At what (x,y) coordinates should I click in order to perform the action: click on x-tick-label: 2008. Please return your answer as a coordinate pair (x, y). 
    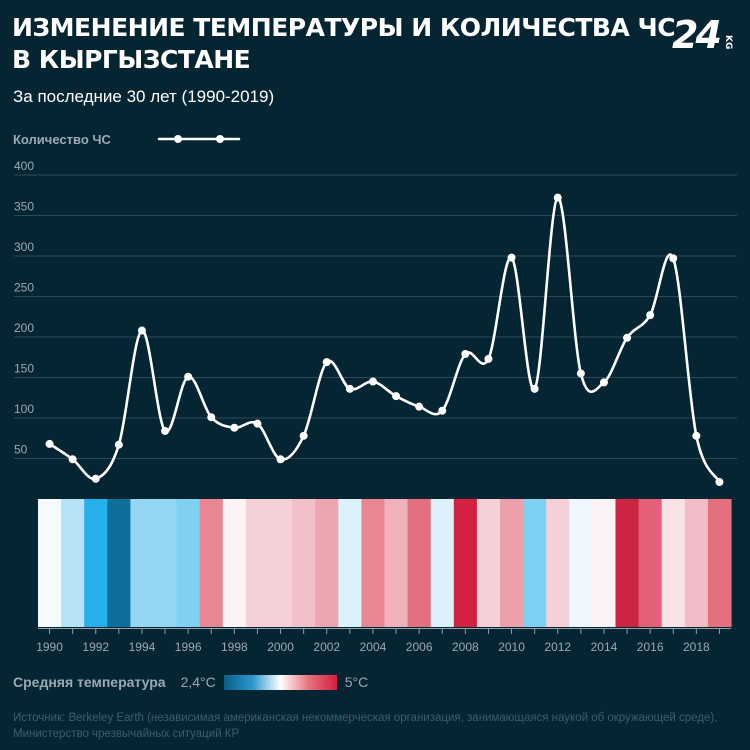
    Looking at the image, I should click on (465, 647).